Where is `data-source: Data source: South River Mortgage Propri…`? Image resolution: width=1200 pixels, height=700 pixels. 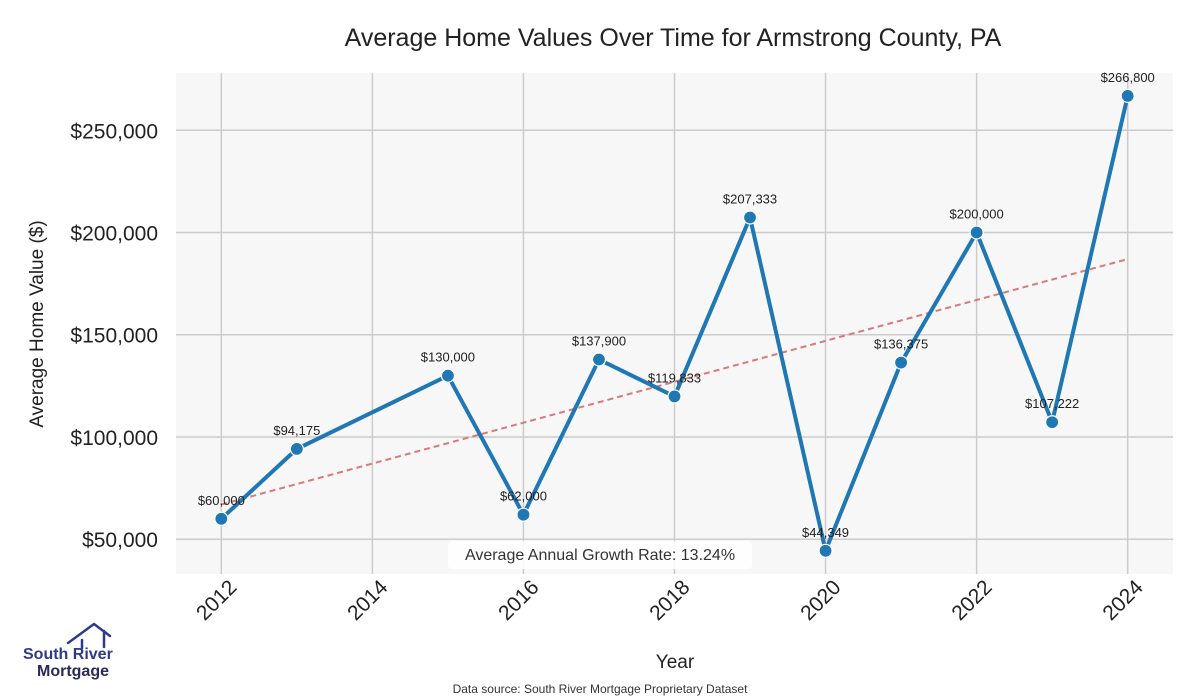
data-source: Data source: South River Mortgage Propri… is located at coordinates (600, 689).